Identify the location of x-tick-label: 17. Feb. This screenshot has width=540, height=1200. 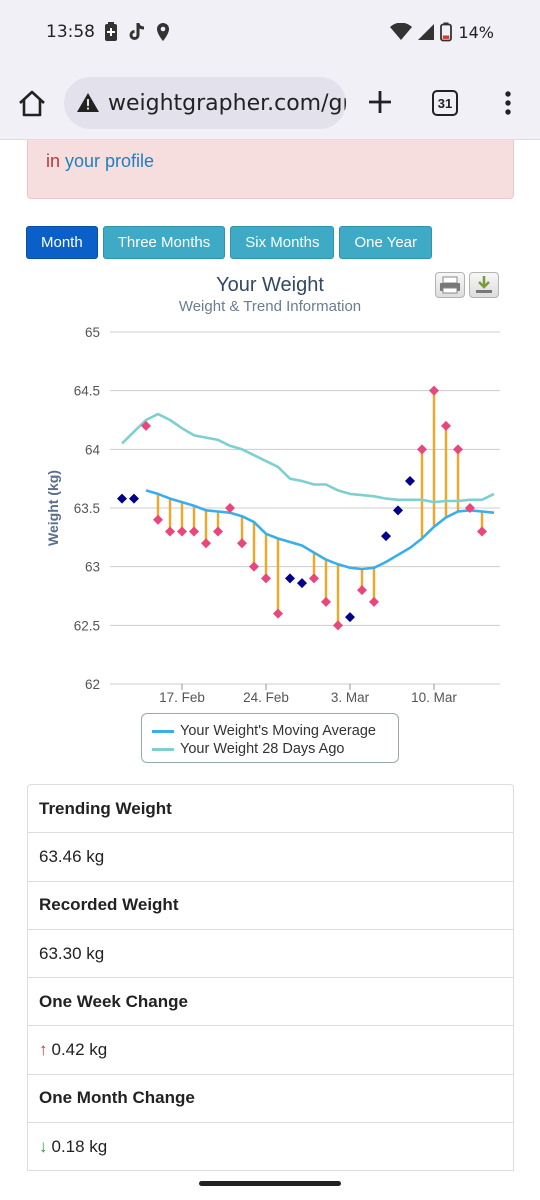
(182, 697).